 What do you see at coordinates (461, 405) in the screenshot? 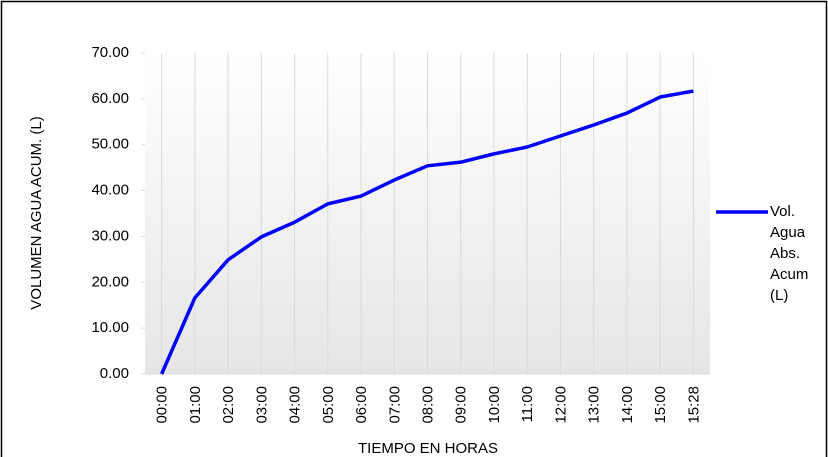
I see `x-tick-label: 09:00` at bounding box center [461, 405].